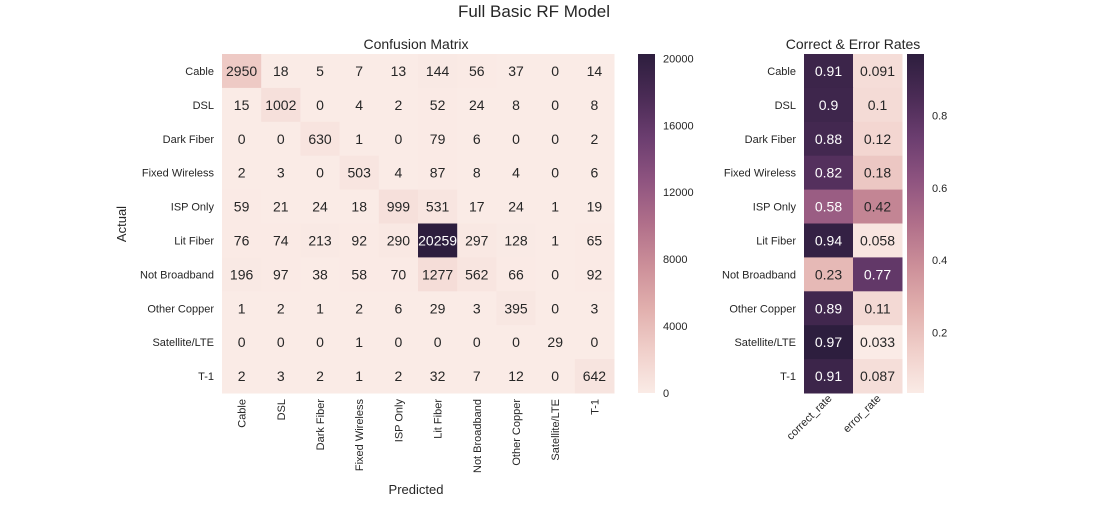 This screenshot has width=1099, height=511. Describe the element at coordinates (320, 240) in the screenshot. I see `cell-value-label: 213` at that location.